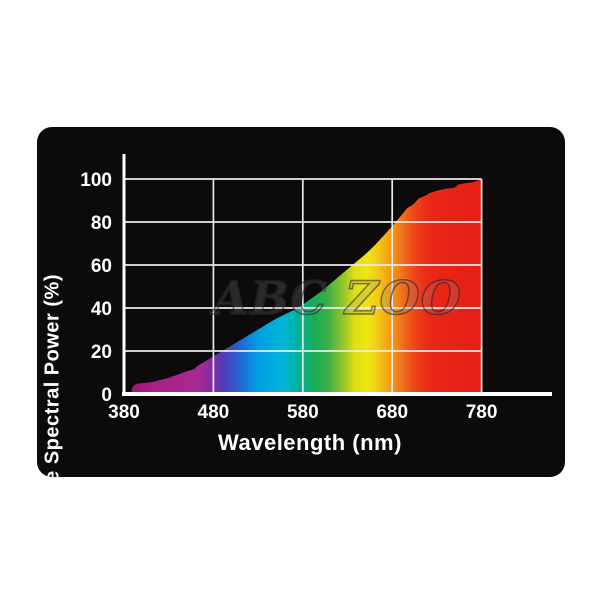  What do you see at coordinates (392, 412) in the screenshot?
I see `x-tick-label: 680` at bounding box center [392, 412].